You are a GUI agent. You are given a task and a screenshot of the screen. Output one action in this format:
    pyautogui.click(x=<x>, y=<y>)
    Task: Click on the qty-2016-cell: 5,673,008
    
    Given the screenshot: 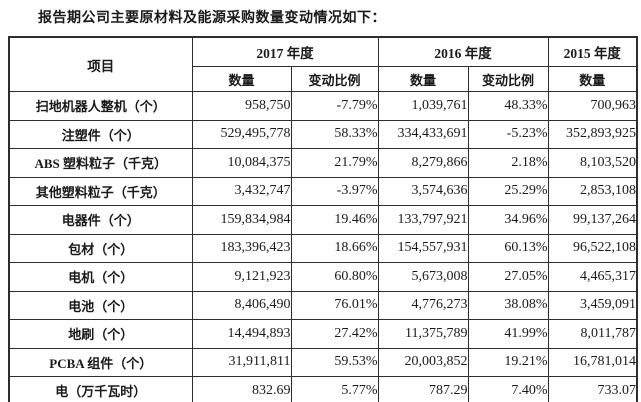 What is the action you would take?
    pyautogui.click(x=423, y=277)
    